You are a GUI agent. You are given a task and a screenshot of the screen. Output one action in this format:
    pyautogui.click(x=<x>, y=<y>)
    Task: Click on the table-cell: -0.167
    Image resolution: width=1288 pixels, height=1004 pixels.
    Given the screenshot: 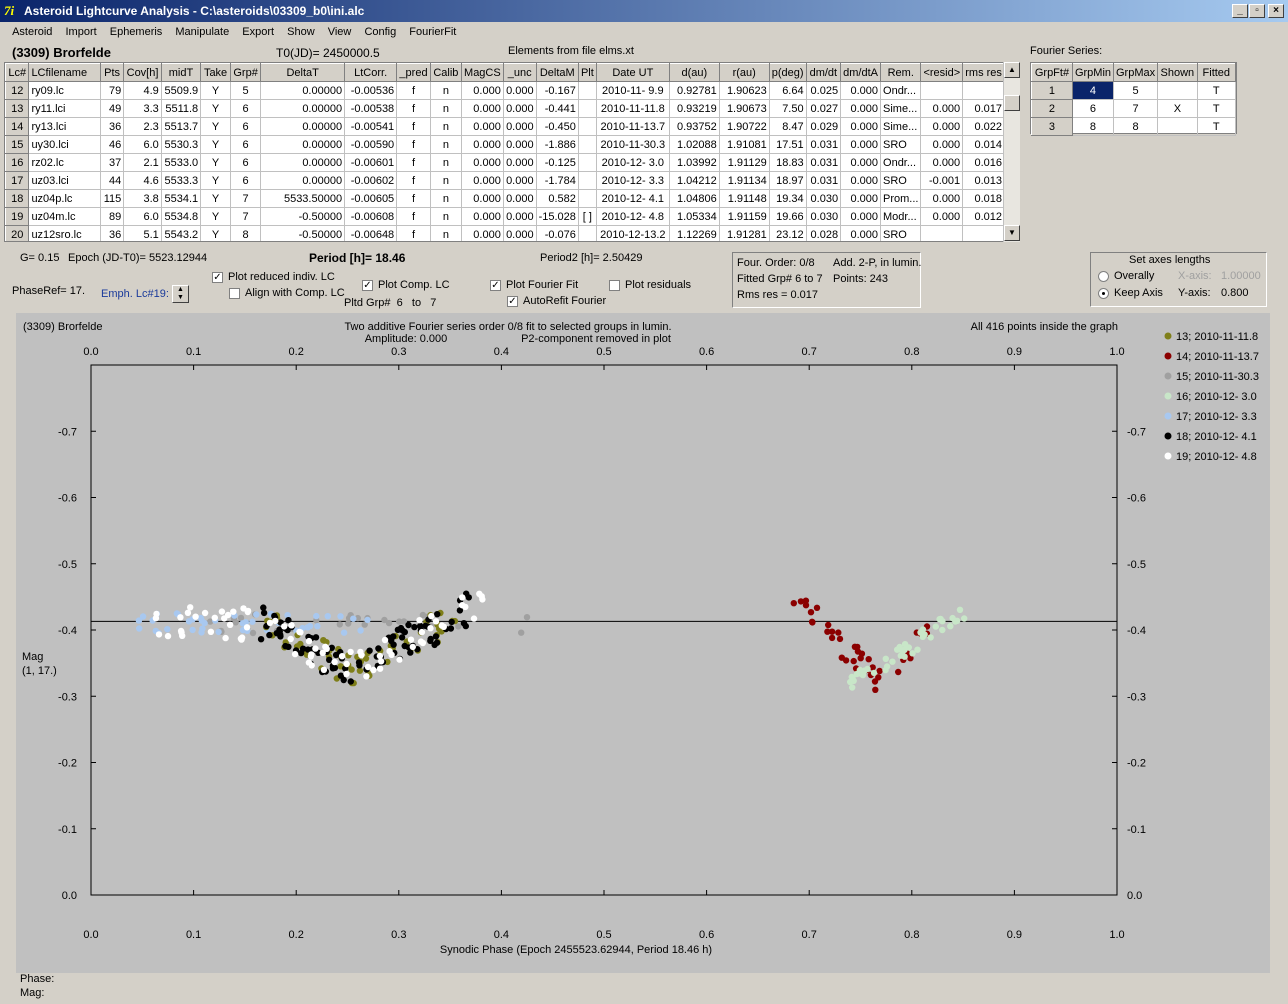 What is the action you would take?
    pyautogui.click(x=557, y=90)
    